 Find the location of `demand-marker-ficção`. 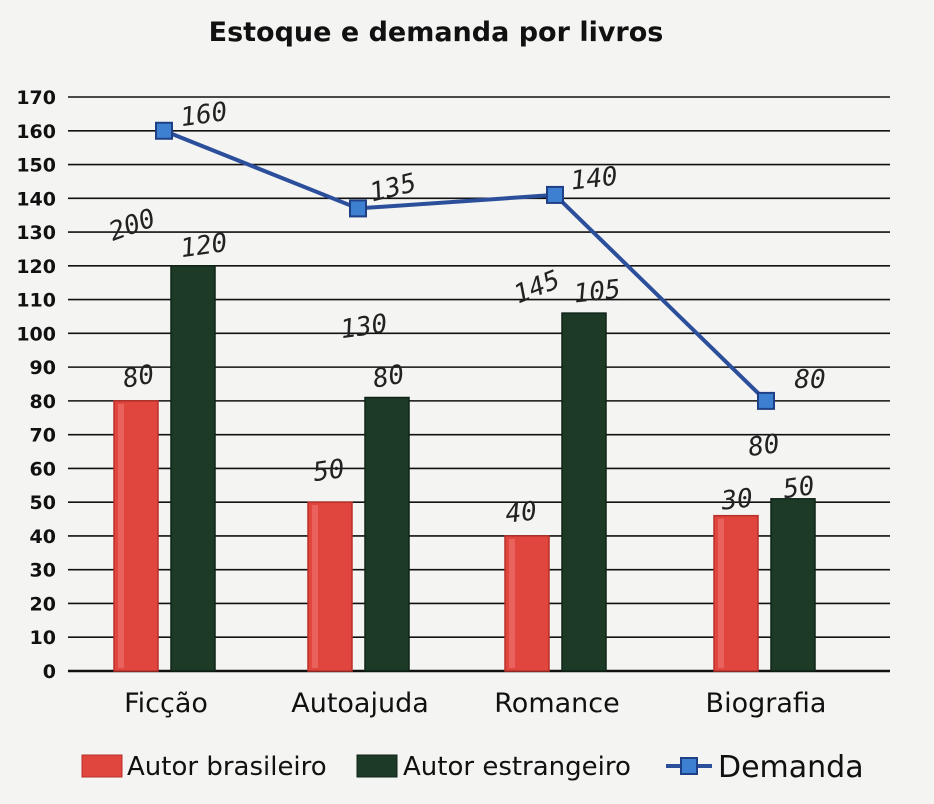

demand-marker-ficção is located at coordinates (164, 130).